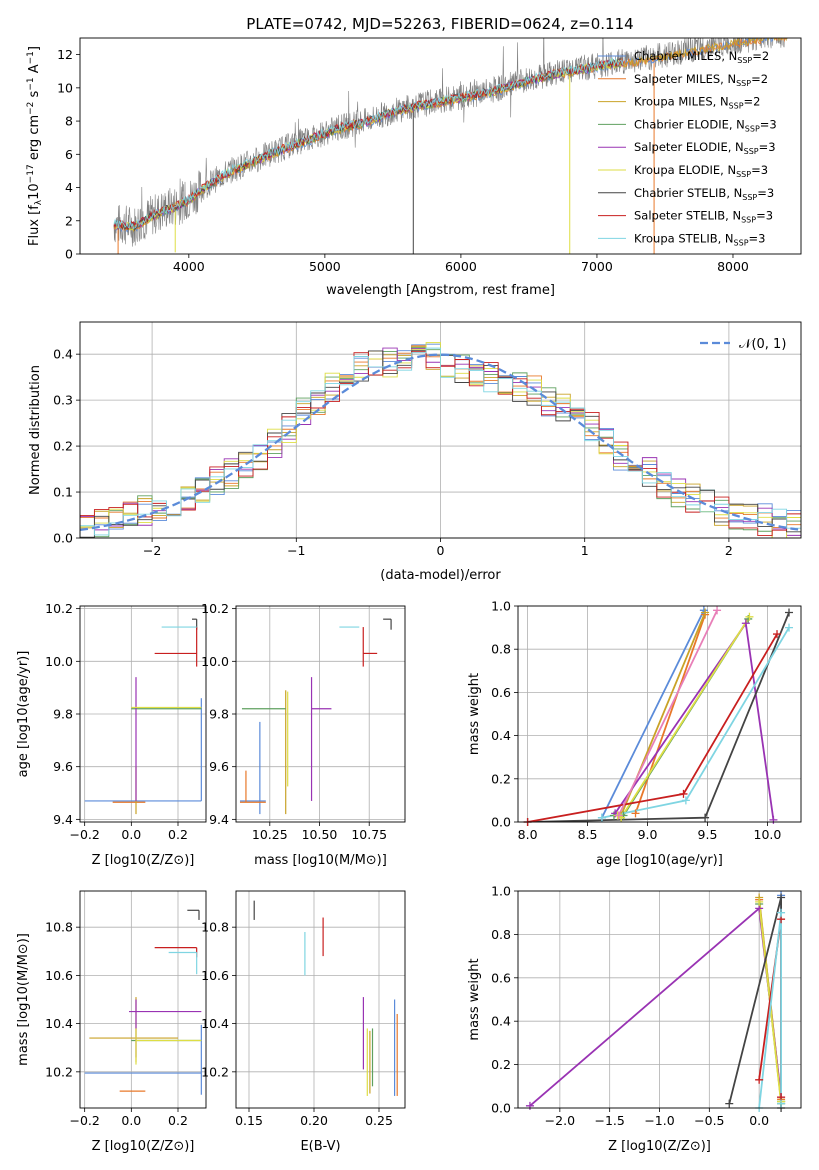 This screenshot has height=1170, width=819. I want to click on x-tick-label: −2, so click(152, 550).